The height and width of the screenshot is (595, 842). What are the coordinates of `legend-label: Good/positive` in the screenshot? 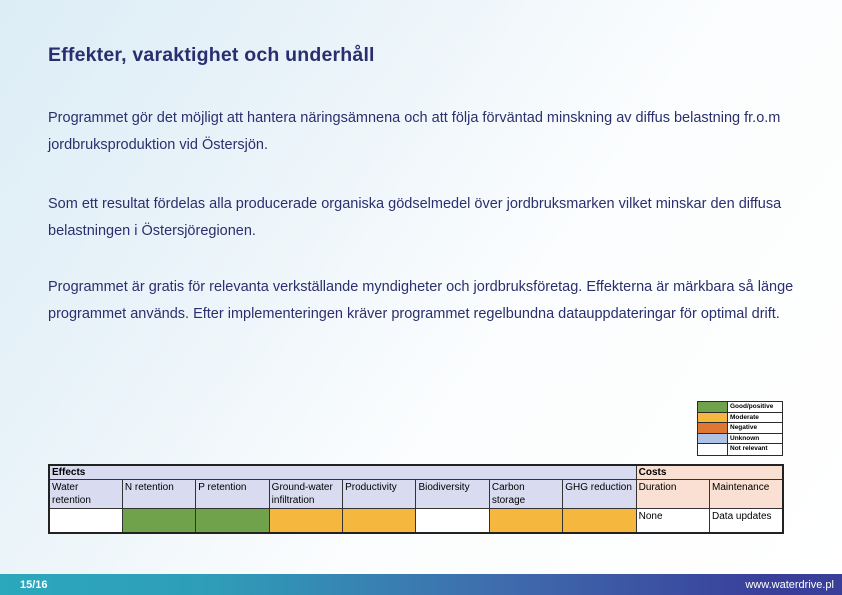 It's located at (752, 406).